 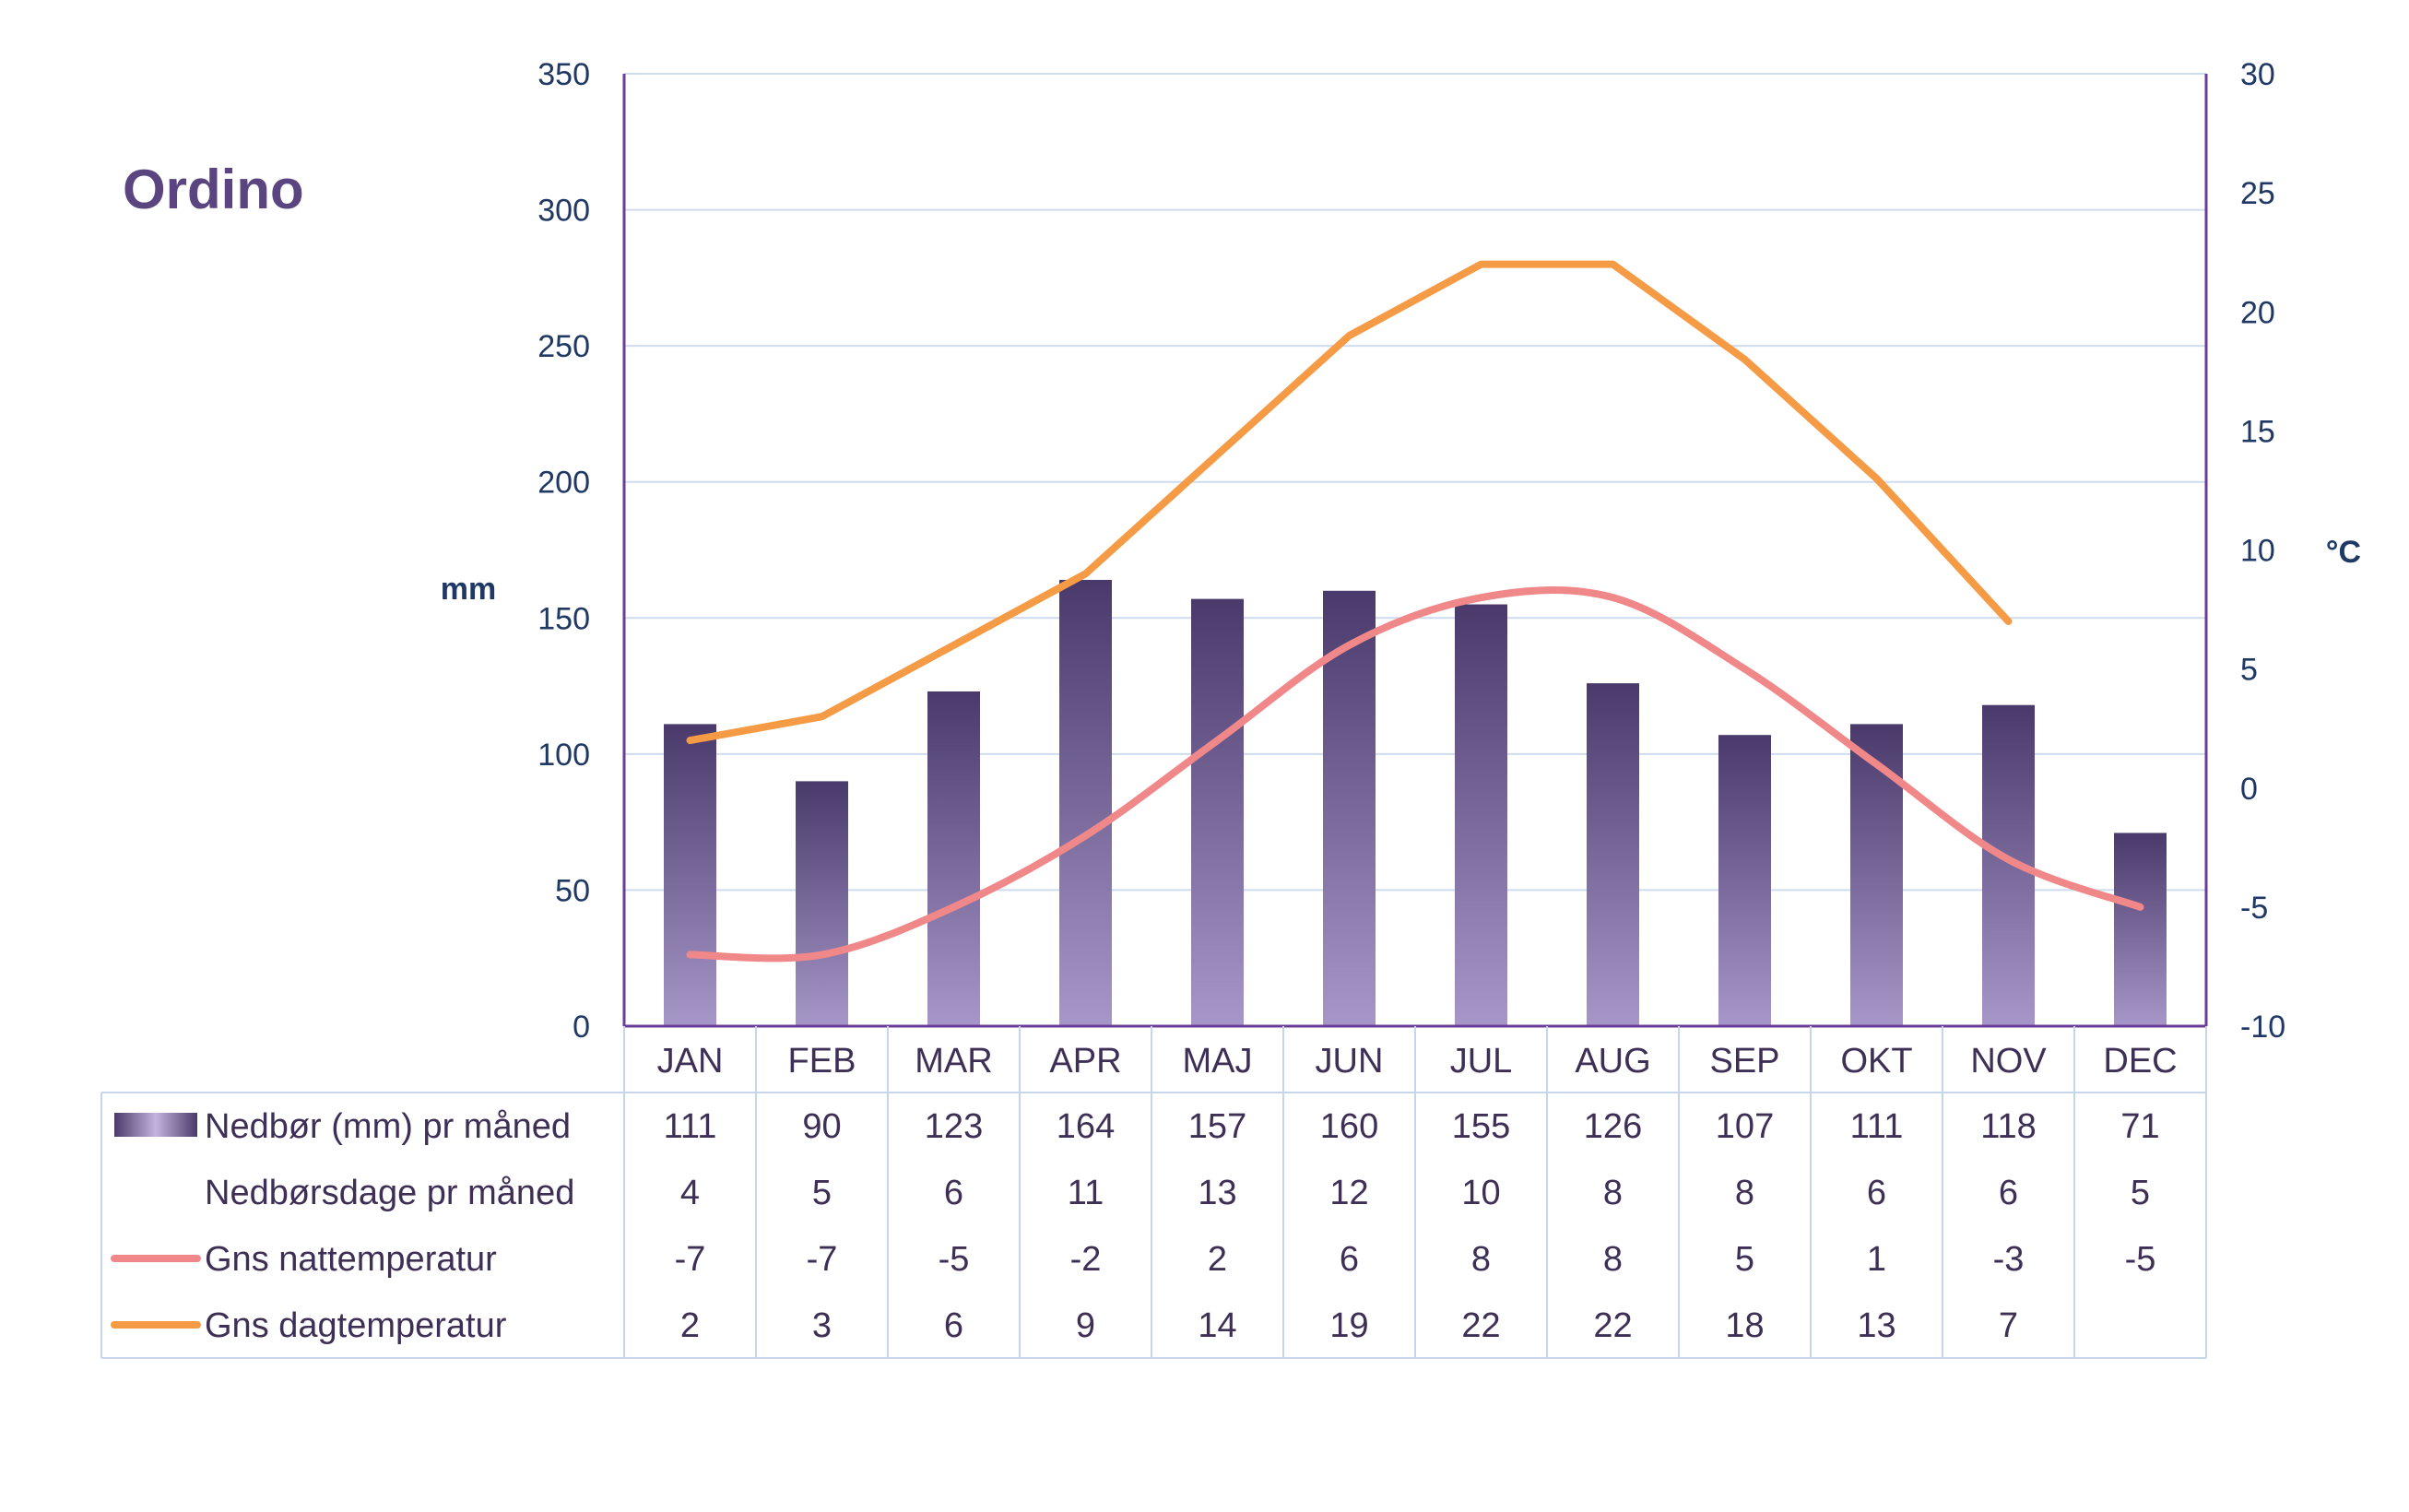 I want to click on y-tick-label: 50, so click(x=572, y=890).